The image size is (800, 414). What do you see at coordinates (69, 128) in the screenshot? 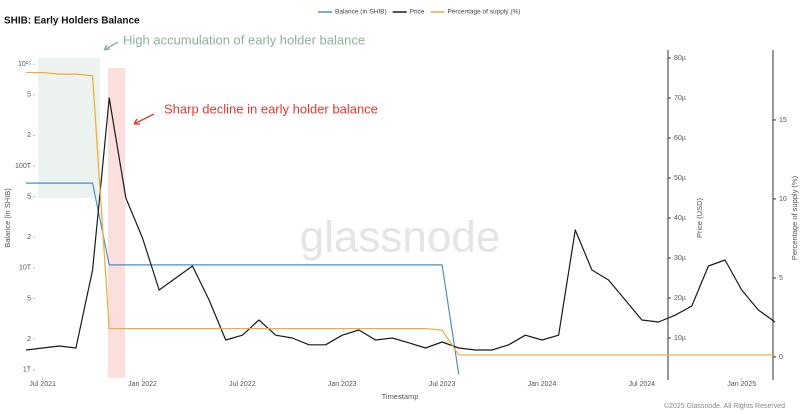
I see `accumulation-highlight` at bounding box center [69, 128].